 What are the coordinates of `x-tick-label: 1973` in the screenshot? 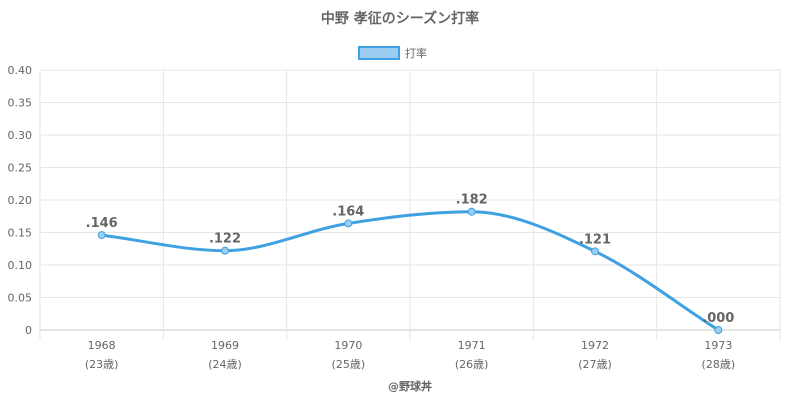 It's located at (718, 345).